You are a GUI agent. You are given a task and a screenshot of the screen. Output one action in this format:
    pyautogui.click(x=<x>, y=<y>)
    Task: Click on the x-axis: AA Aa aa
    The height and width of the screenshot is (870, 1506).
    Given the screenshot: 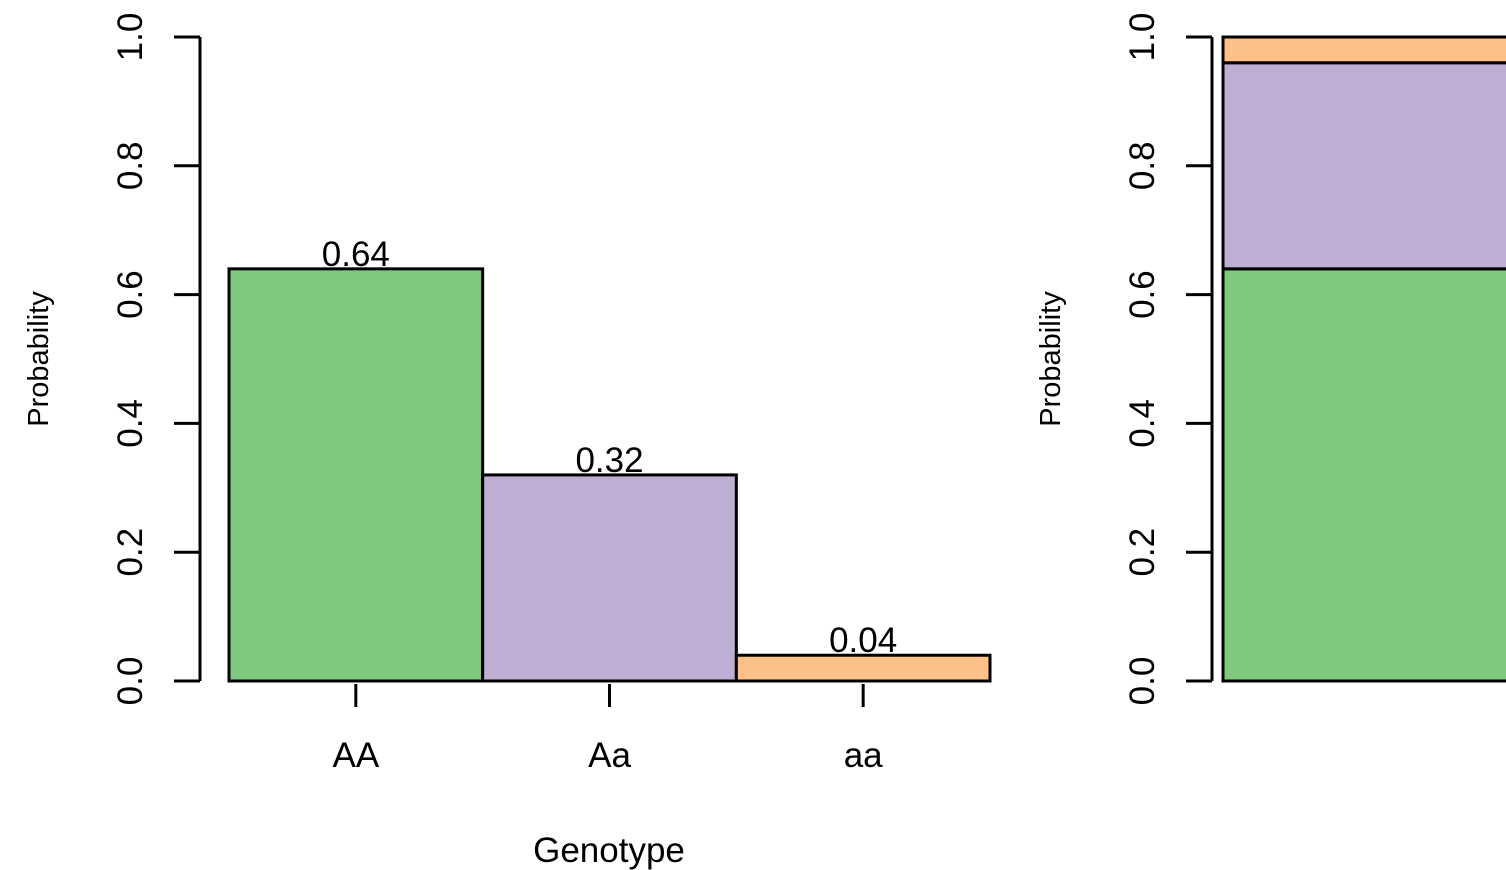 What is the action you would take?
    pyautogui.click(x=607, y=729)
    